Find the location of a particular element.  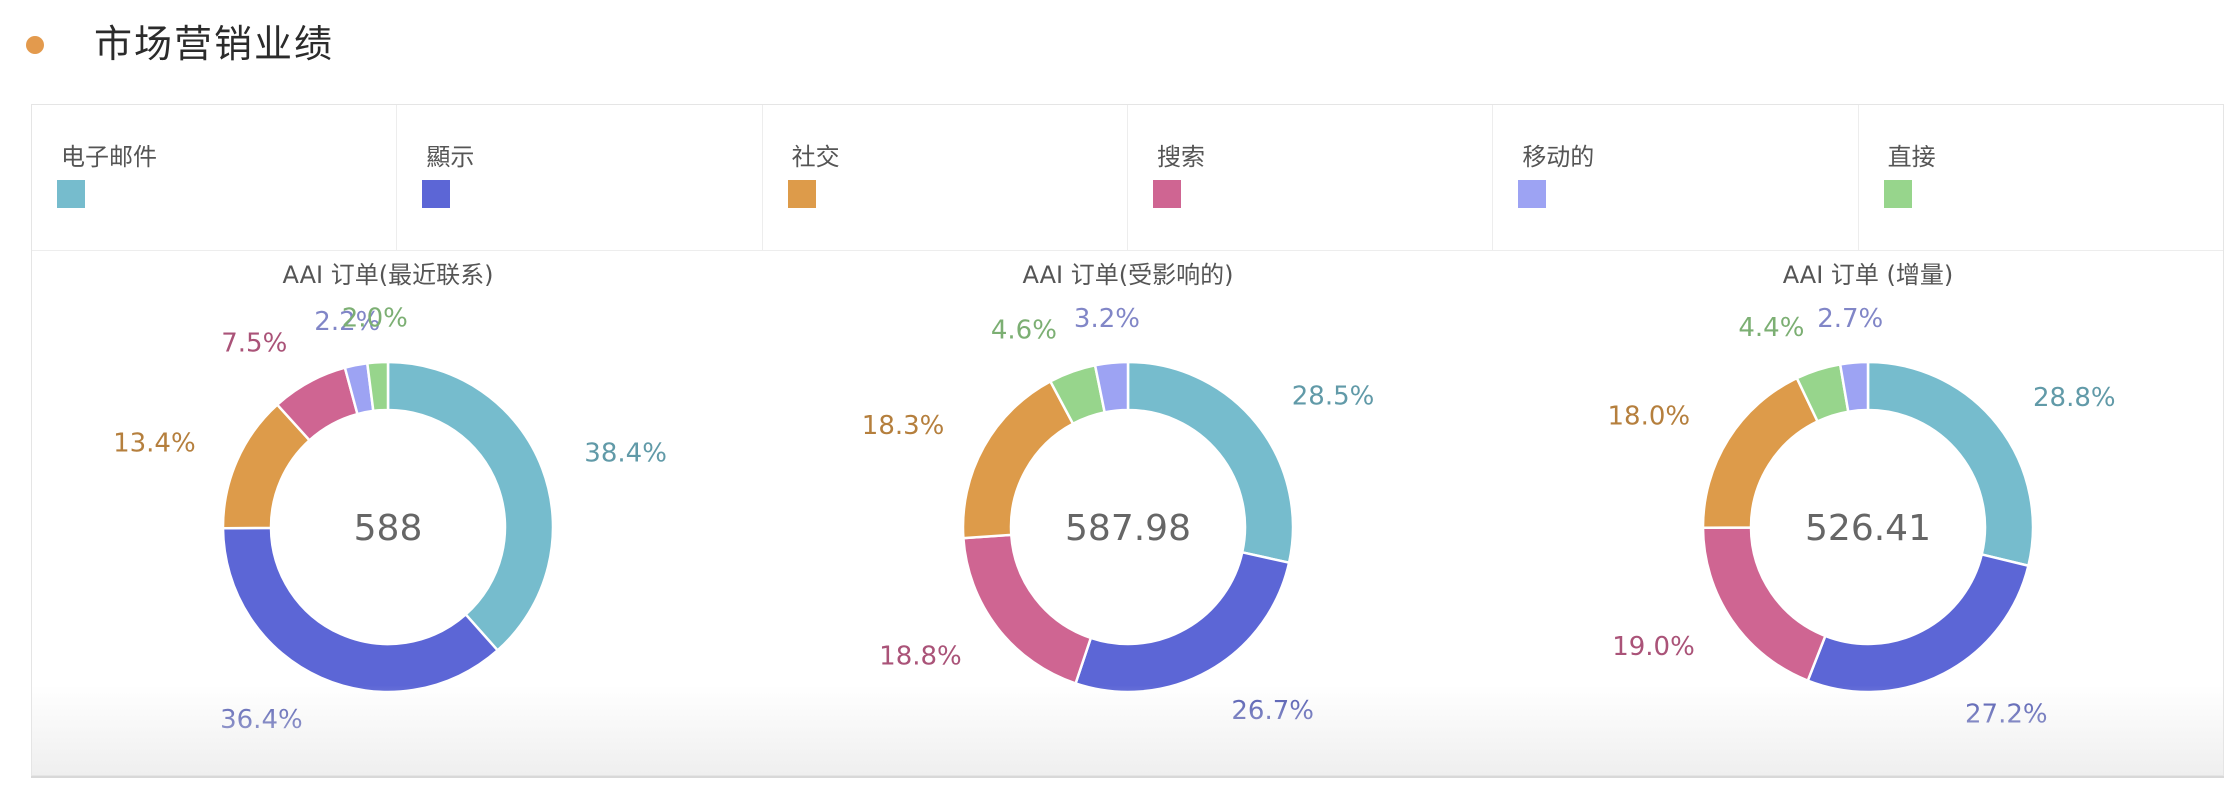

slice-data-label: 2.0% is located at coordinates (375, 318).